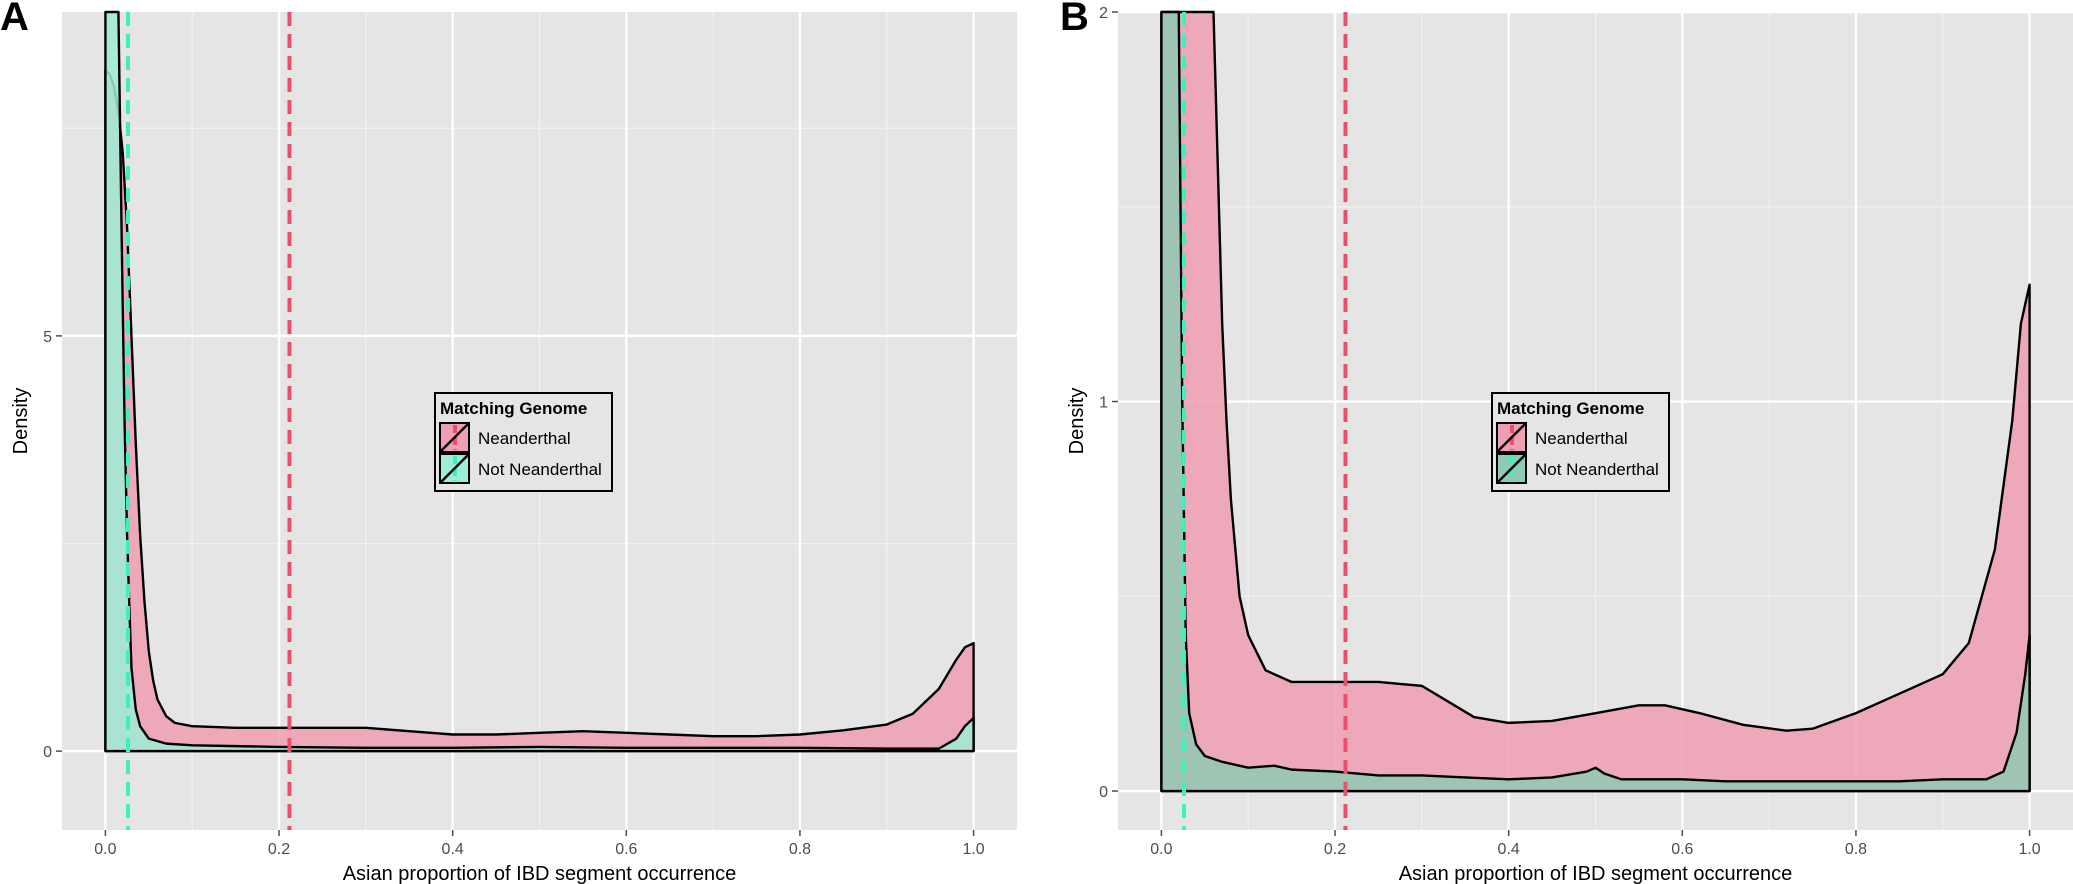  I want to click on y-tick-label: 1, so click(1103, 403).